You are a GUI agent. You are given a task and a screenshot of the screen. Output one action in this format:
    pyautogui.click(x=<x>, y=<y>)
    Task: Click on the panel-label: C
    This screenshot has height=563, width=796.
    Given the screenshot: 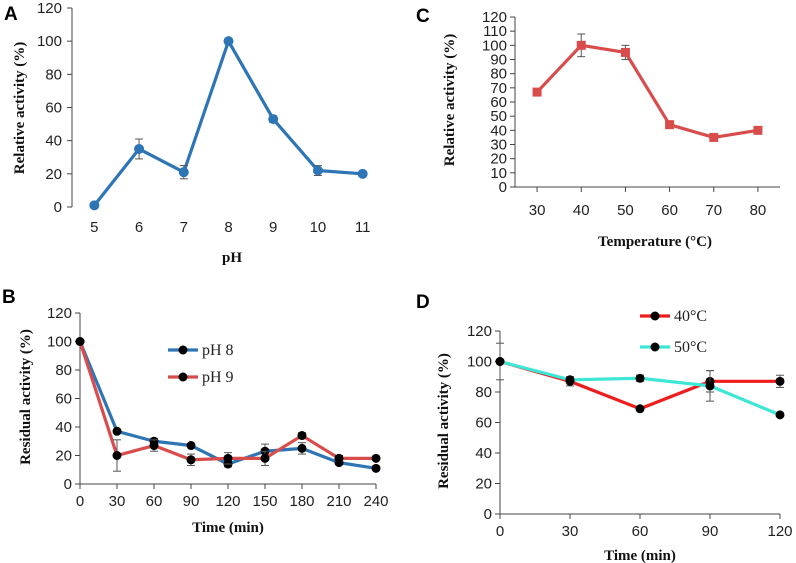 What is the action you would take?
    pyautogui.click(x=423, y=16)
    